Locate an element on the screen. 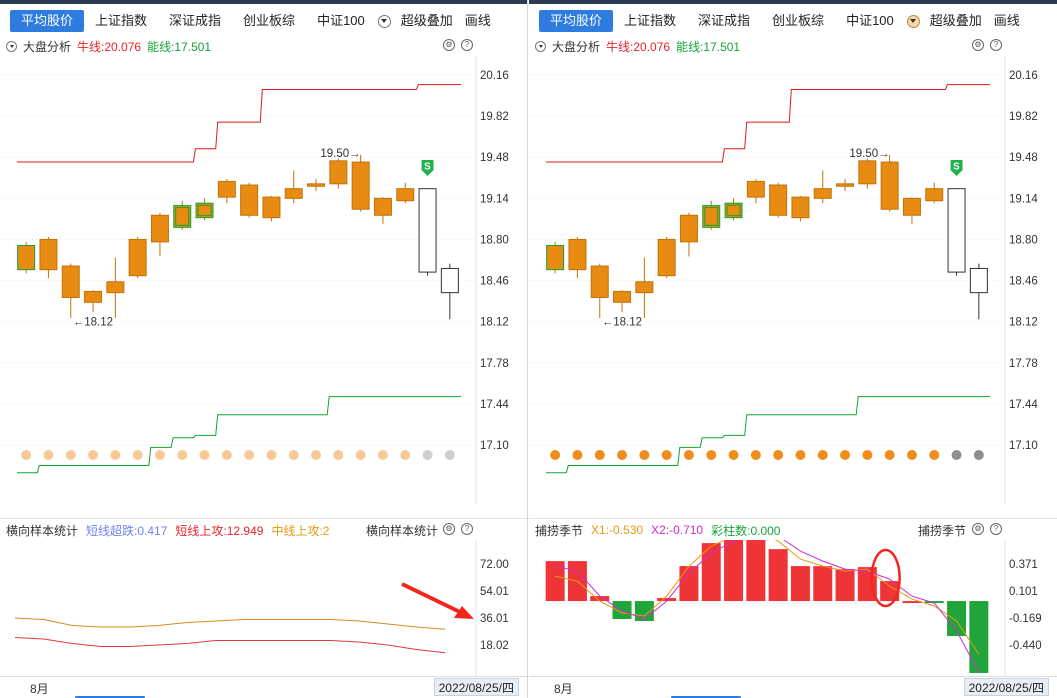 Image resolution: width=1057 pixels, height=698 pixels. x2-value: X2:-0.710 is located at coordinates (677, 530).